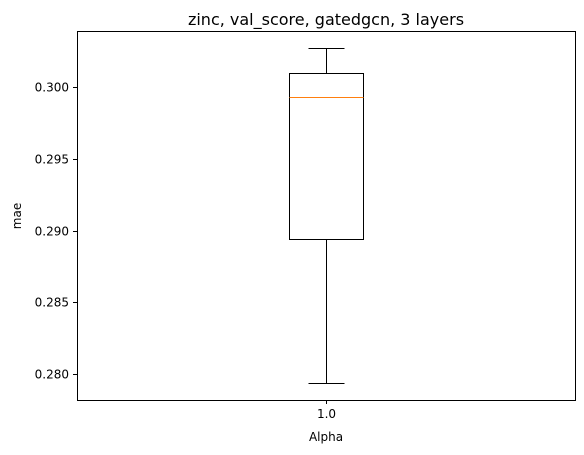 The image size is (584, 455). I want to click on y-axis-label: mae, so click(17, 216).